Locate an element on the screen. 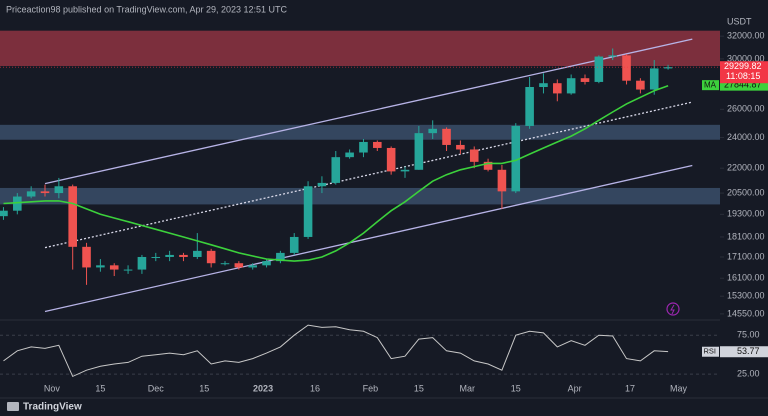 The image size is (768, 416). x-tick-label: Apr is located at coordinates (575, 388).